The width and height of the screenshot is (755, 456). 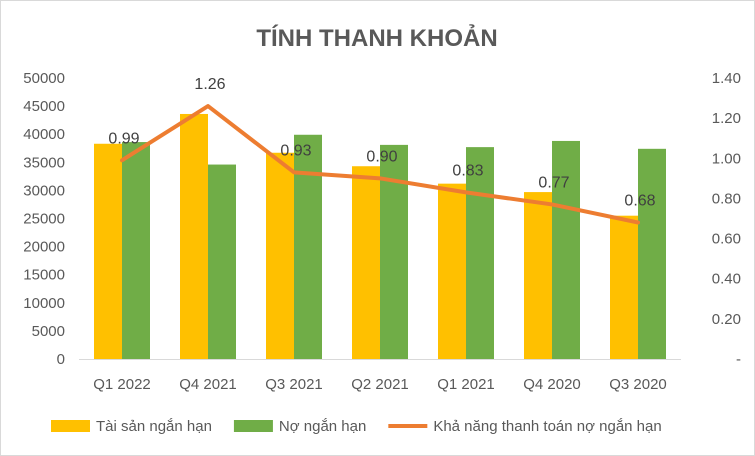 What do you see at coordinates (547, 426) in the screenshot?
I see `legend-label: Khả năng thanh toán nợ ngắn hạn` at bounding box center [547, 426].